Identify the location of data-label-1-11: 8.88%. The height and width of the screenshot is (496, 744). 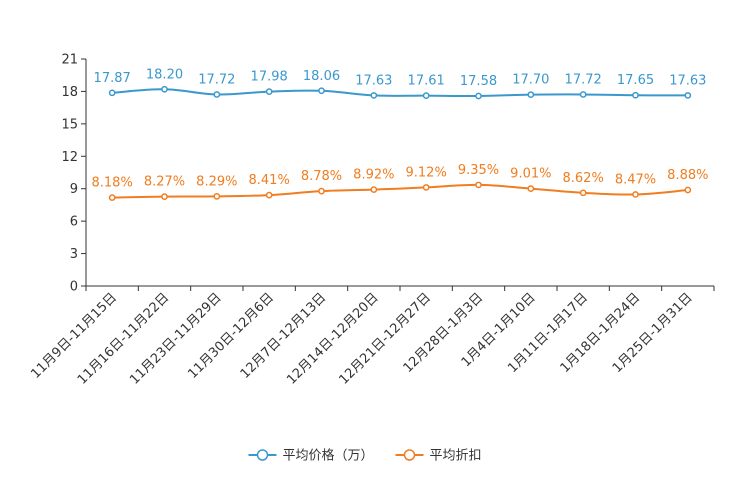
(687, 175).